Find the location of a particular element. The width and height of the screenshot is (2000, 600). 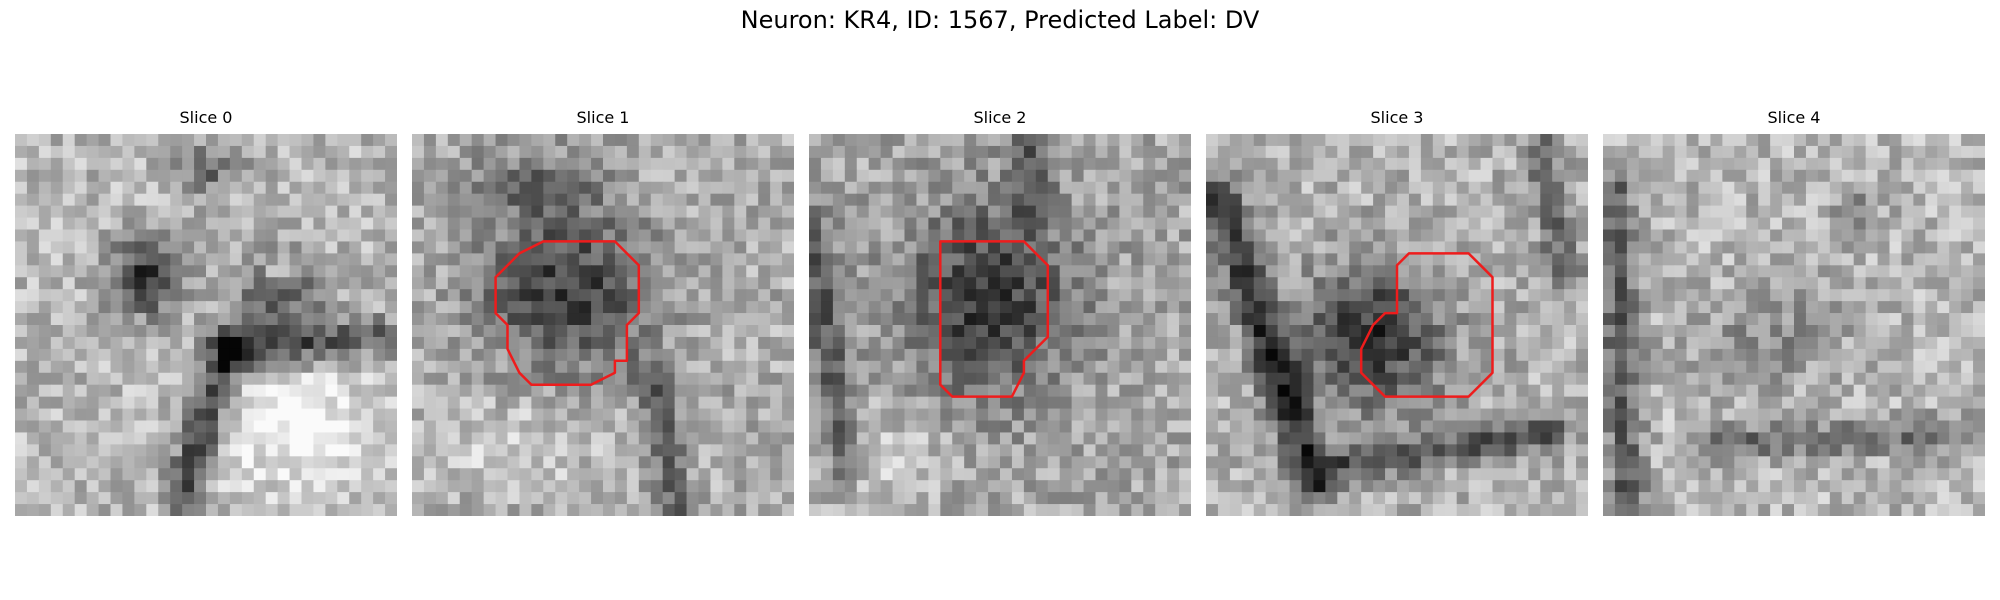

slice-title-1: Slice 1 is located at coordinates (603, 117).